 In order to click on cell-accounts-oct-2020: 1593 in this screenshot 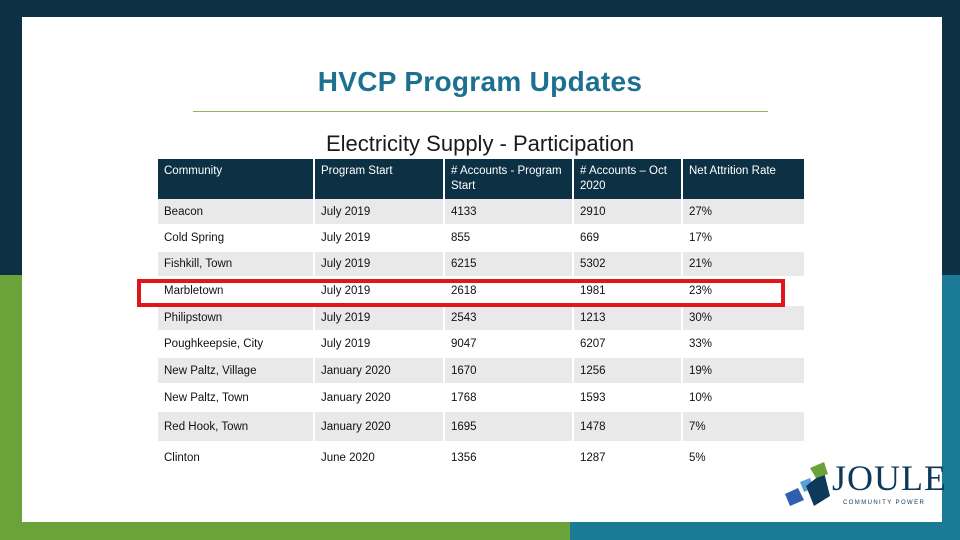, I will do `click(628, 398)`.